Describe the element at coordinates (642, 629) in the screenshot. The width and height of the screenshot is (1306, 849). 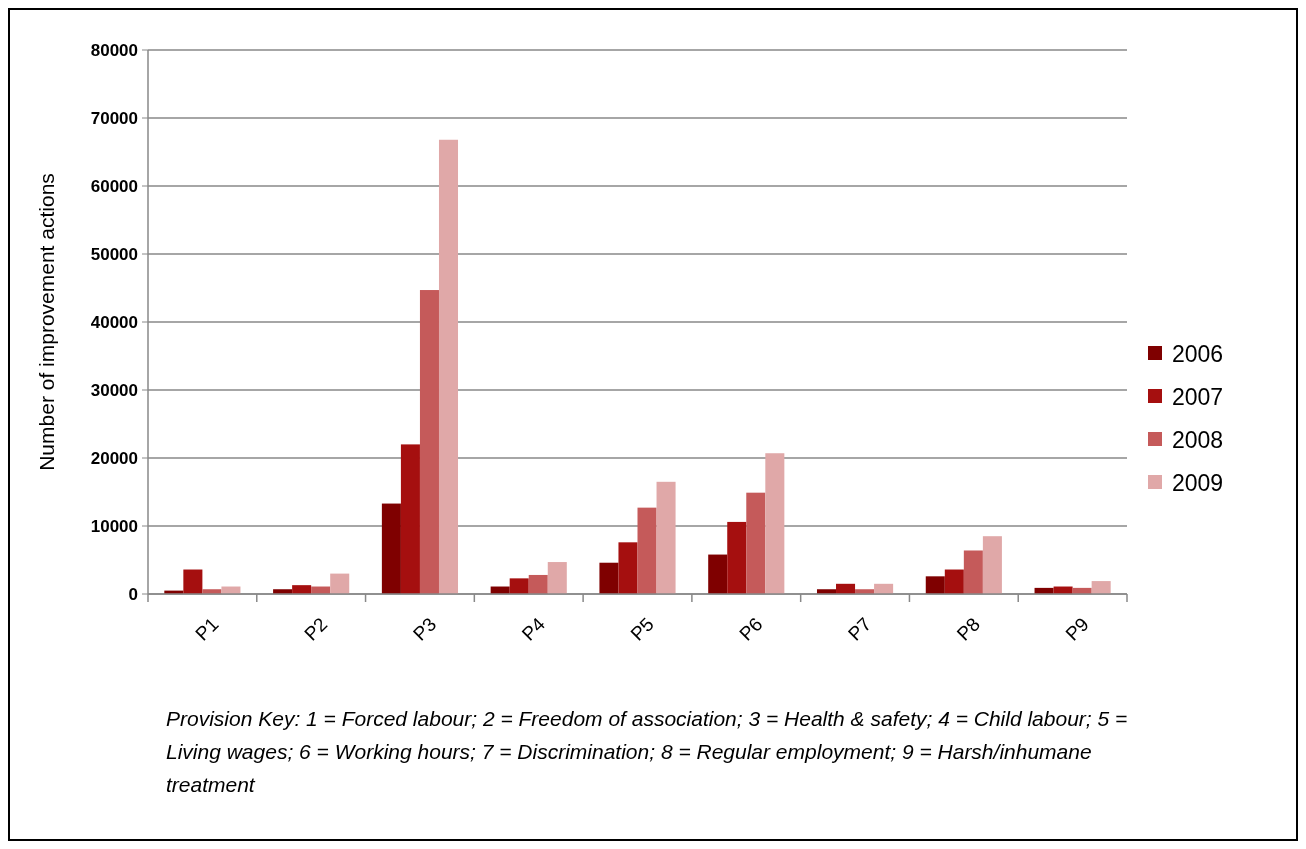
I see `x-tick-label: P5` at that location.